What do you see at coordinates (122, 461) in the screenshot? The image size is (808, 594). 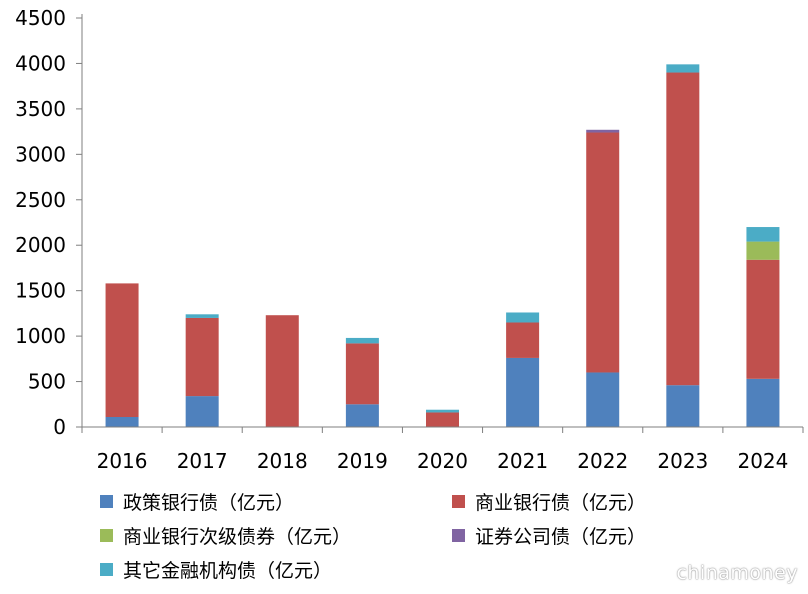 I see `x-tick-label: 2016` at bounding box center [122, 461].